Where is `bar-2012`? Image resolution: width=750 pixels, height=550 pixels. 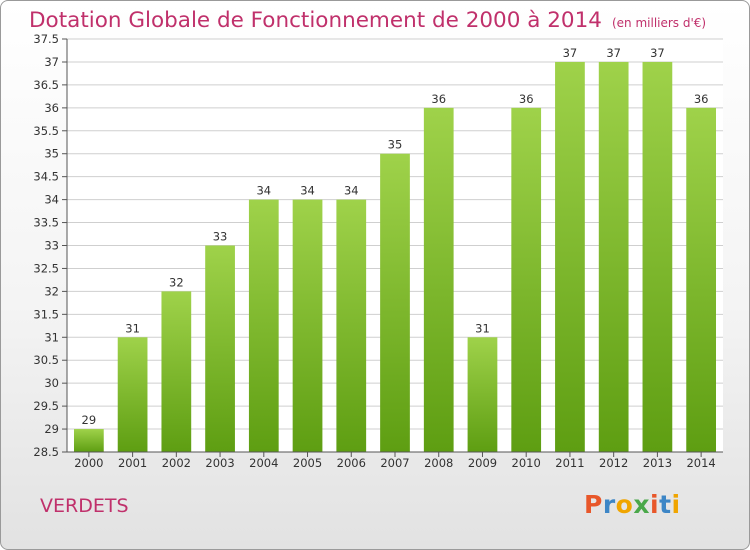
bar-2012 is located at coordinates (613, 256).